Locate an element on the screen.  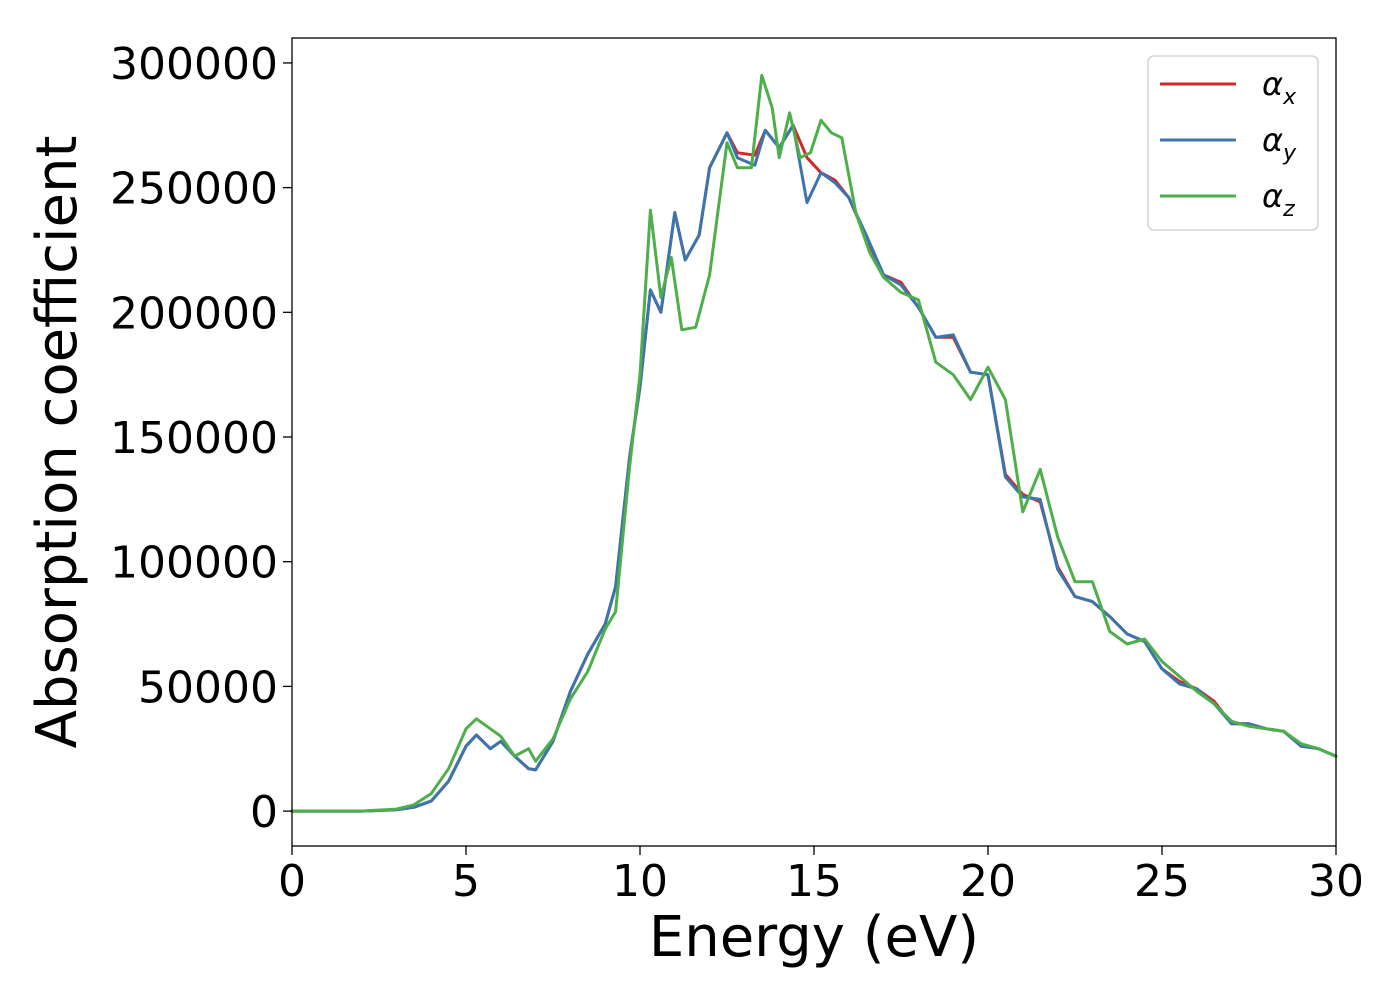
x-tick-label: 30 is located at coordinates (1336, 881).